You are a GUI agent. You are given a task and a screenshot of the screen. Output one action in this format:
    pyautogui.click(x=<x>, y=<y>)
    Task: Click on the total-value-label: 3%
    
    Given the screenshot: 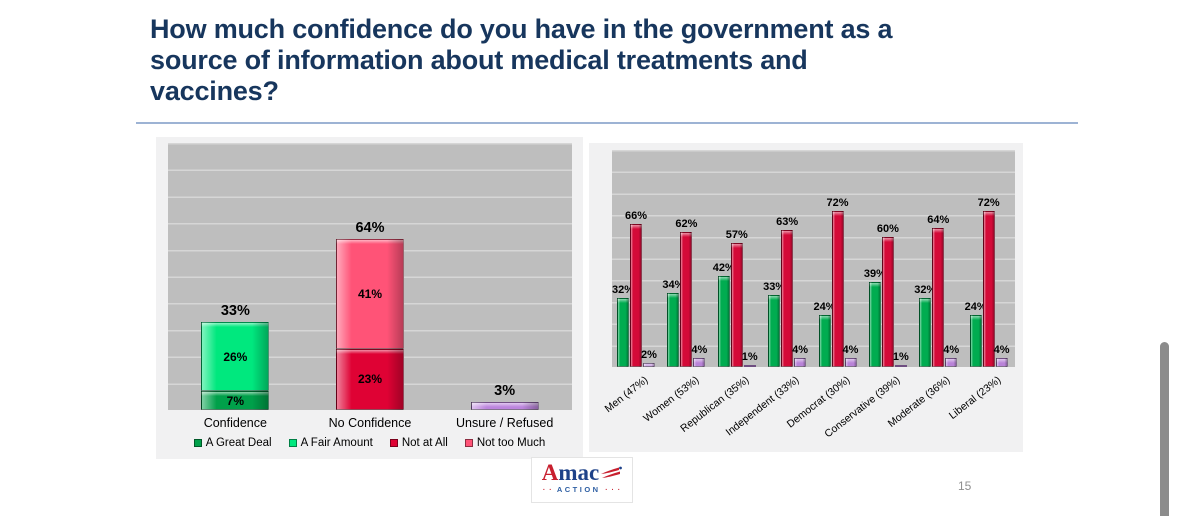 What is the action you would take?
    pyautogui.click(x=505, y=390)
    